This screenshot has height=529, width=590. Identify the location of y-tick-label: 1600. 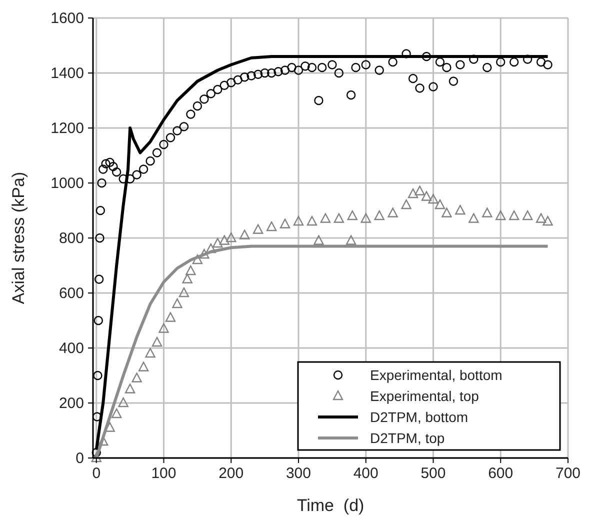
(67, 18).